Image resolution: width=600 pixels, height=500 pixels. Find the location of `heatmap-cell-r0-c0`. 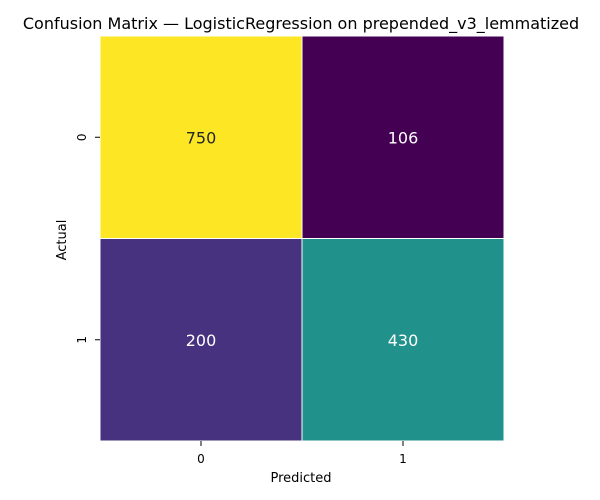

heatmap-cell-r0-c0 is located at coordinates (201, 137).